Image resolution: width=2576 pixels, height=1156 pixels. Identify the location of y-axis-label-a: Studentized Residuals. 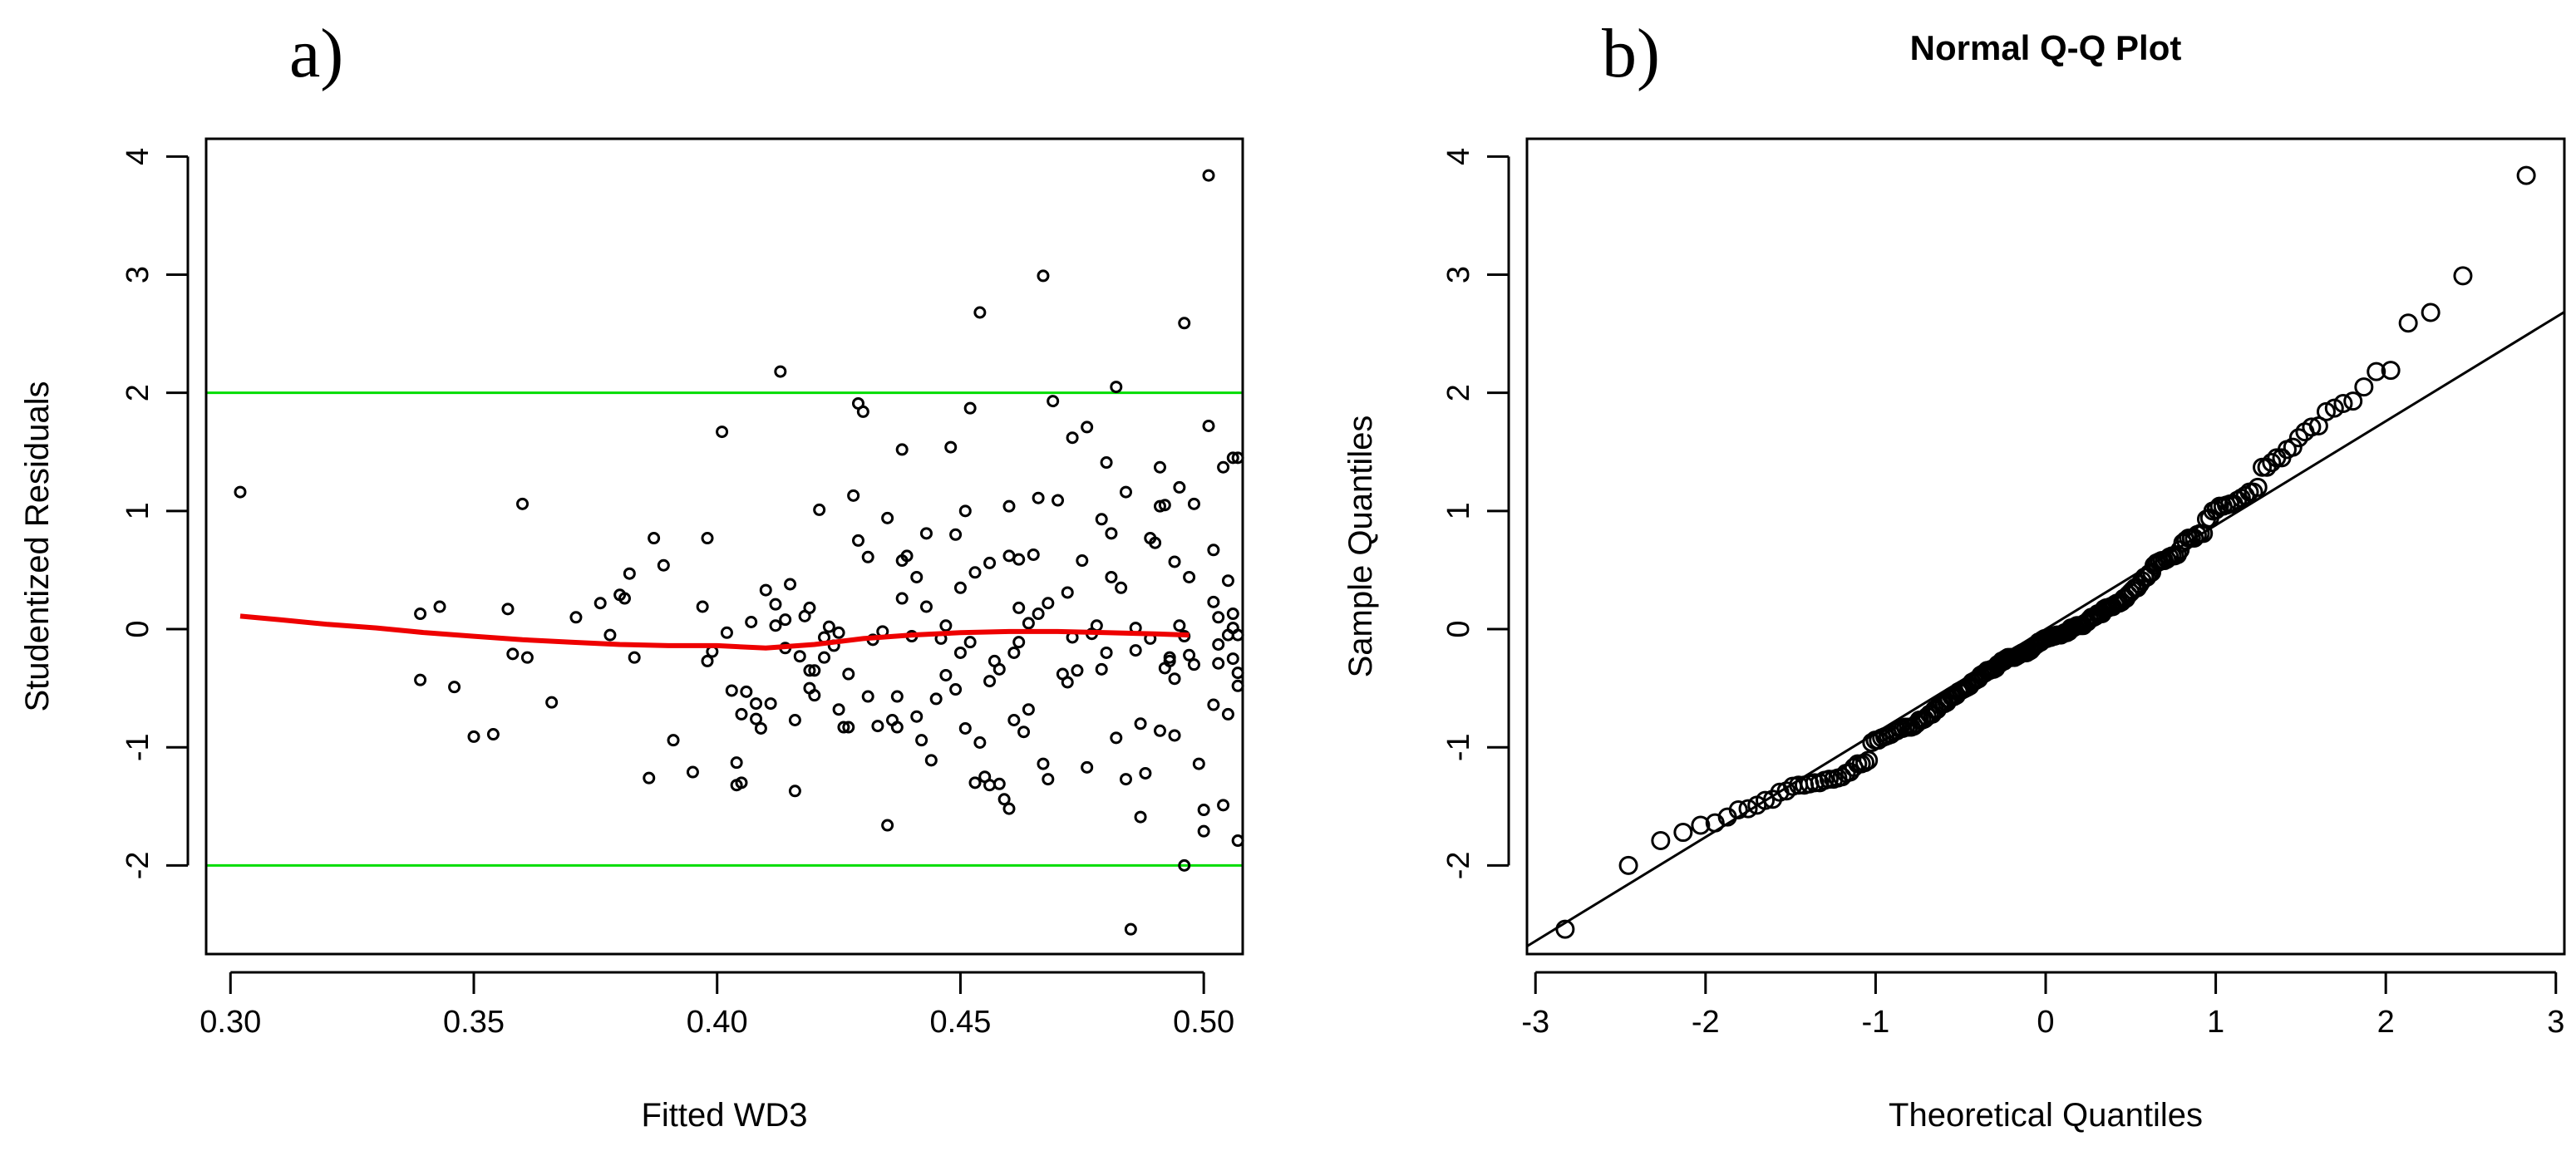
(37, 546).